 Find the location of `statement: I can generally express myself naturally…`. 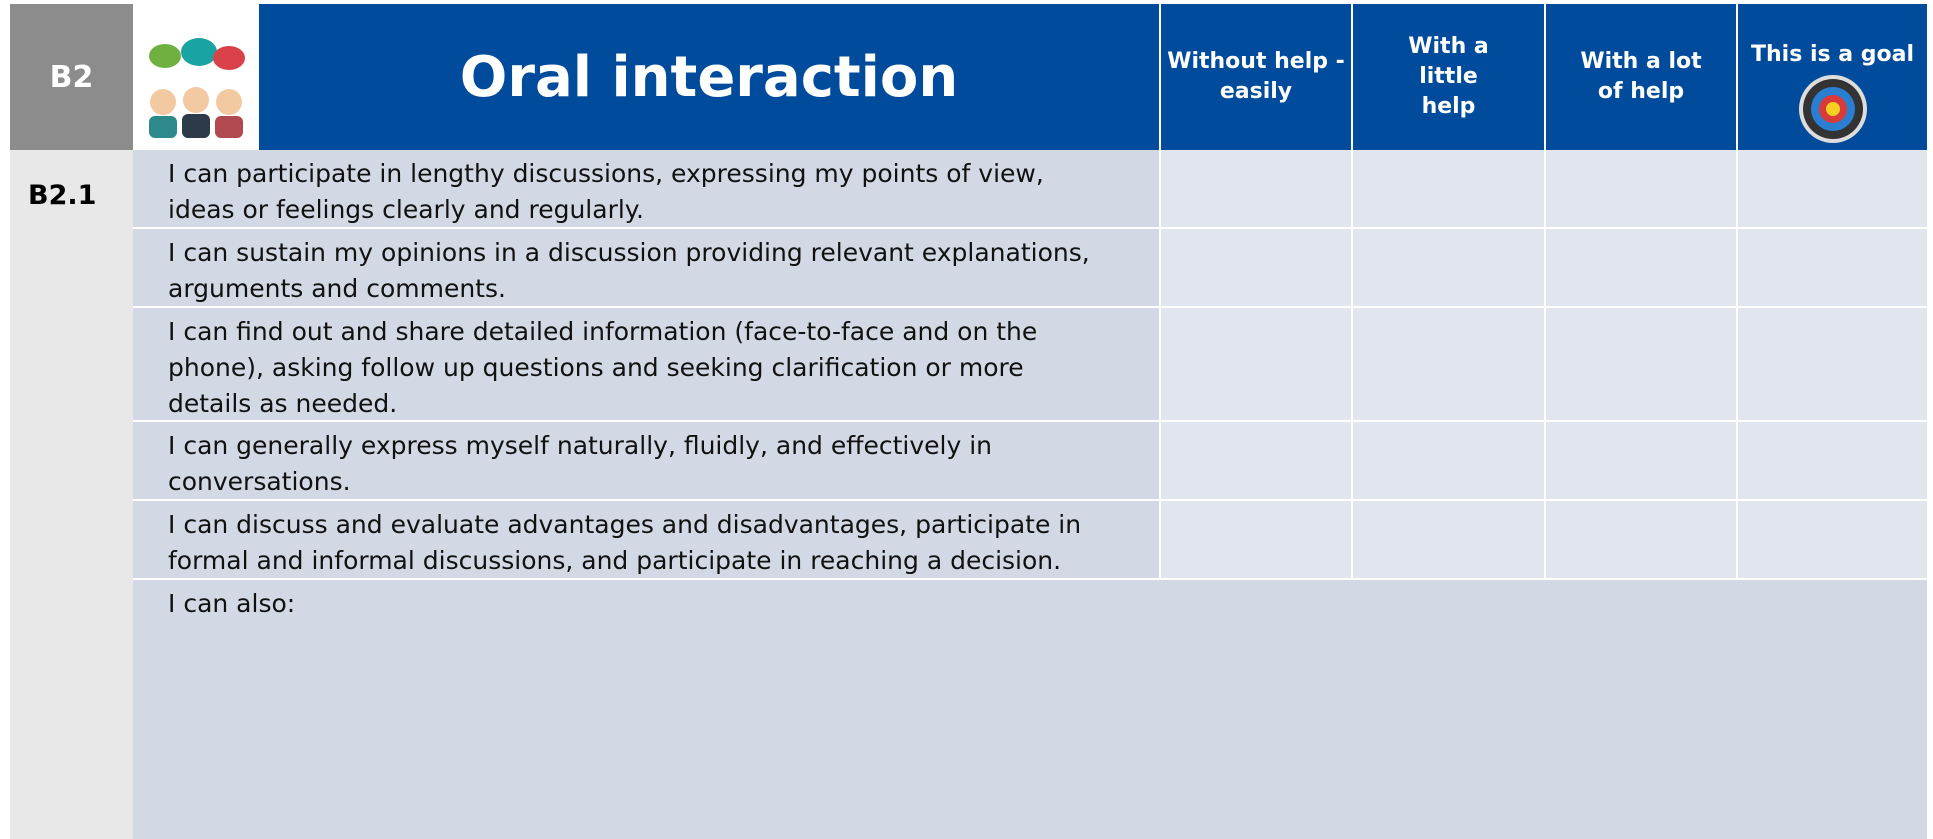

statement: I can generally express myself naturally… is located at coordinates (580, 463).